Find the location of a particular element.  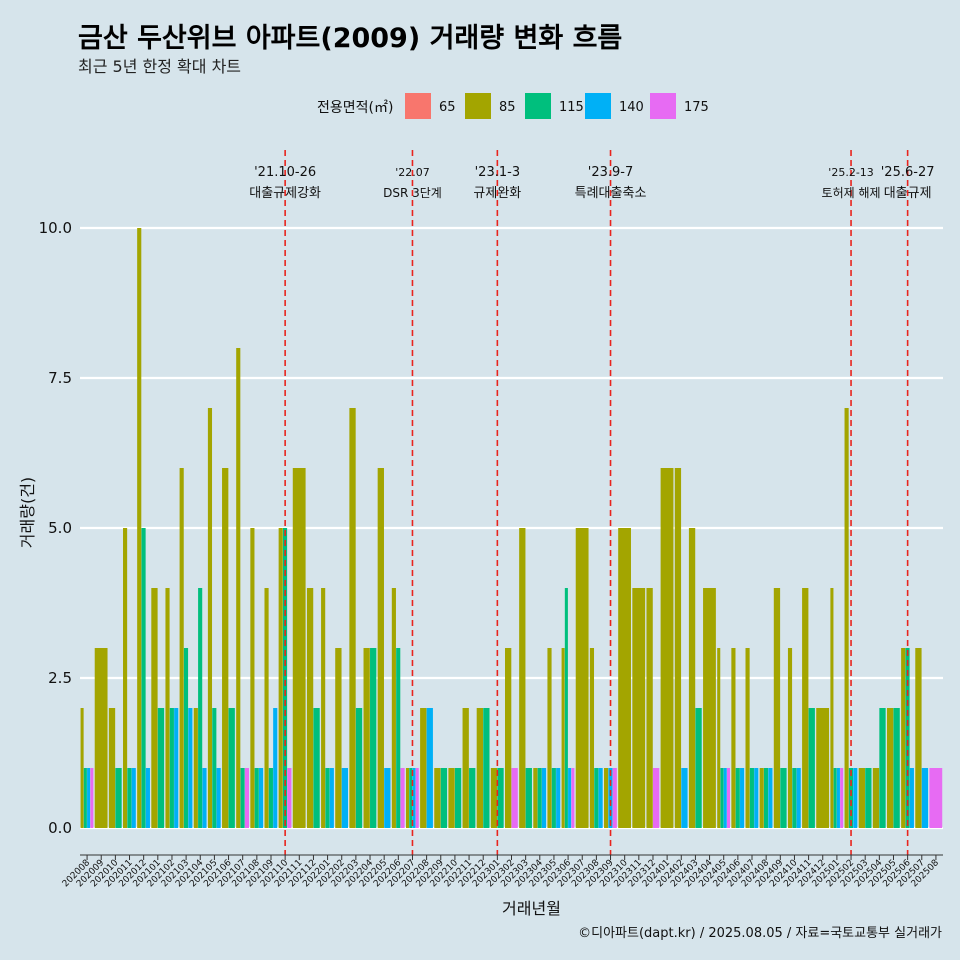

y-axis: 0.0 2.5 5.0 7.5 10.0 거래량(건) is located at coordinates (45, 528).